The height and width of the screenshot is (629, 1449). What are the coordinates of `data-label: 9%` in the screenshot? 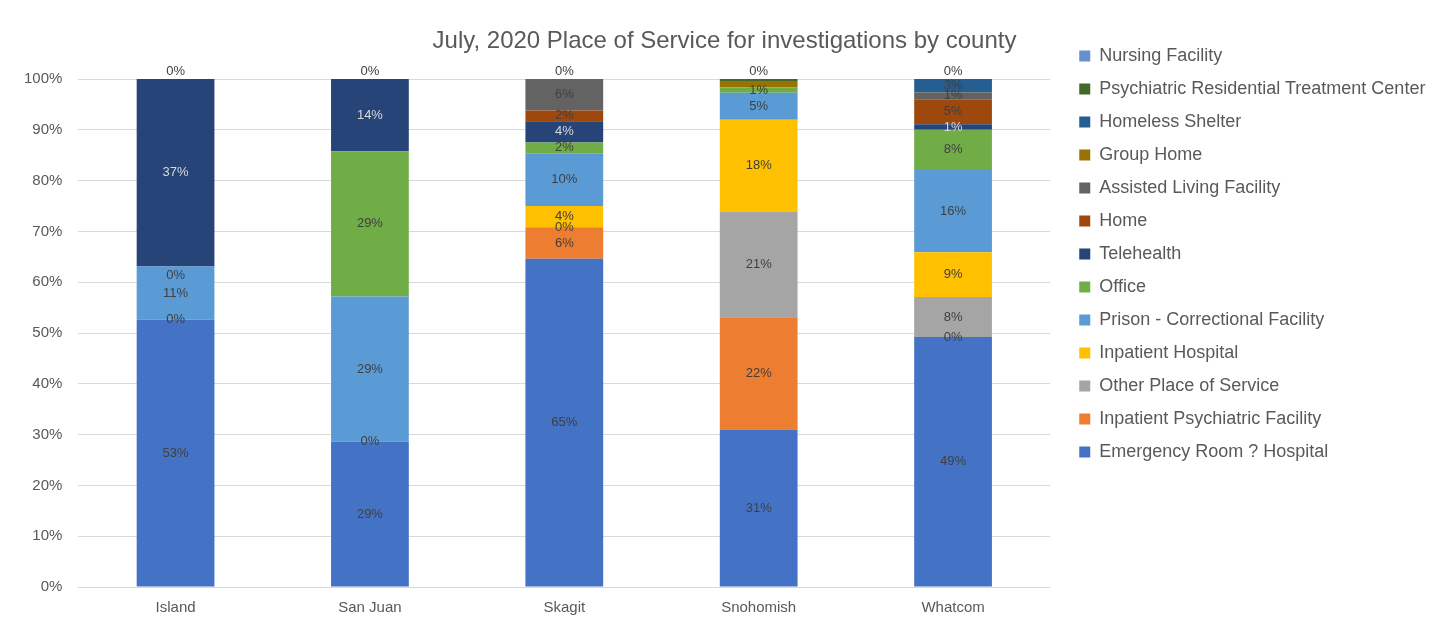 It's located at (953, 274).